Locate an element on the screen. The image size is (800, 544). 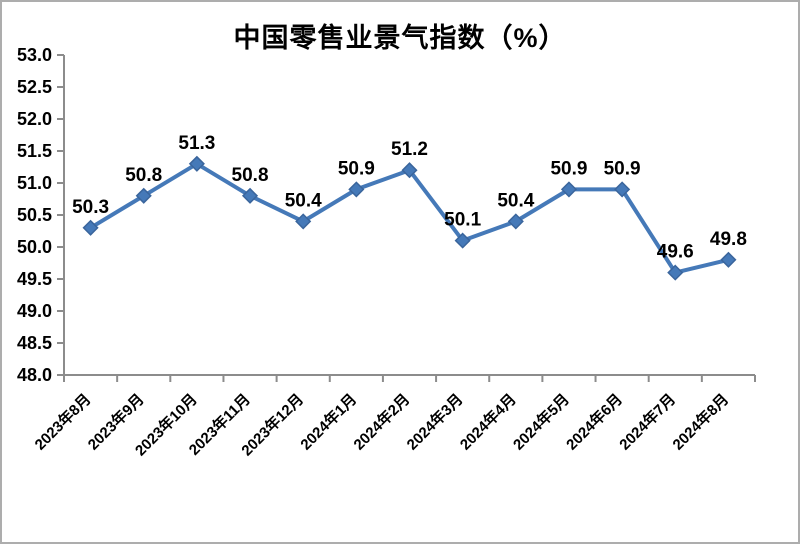
x-axis-tick-label: 2024年5月 is located at coordinates (540, 421).